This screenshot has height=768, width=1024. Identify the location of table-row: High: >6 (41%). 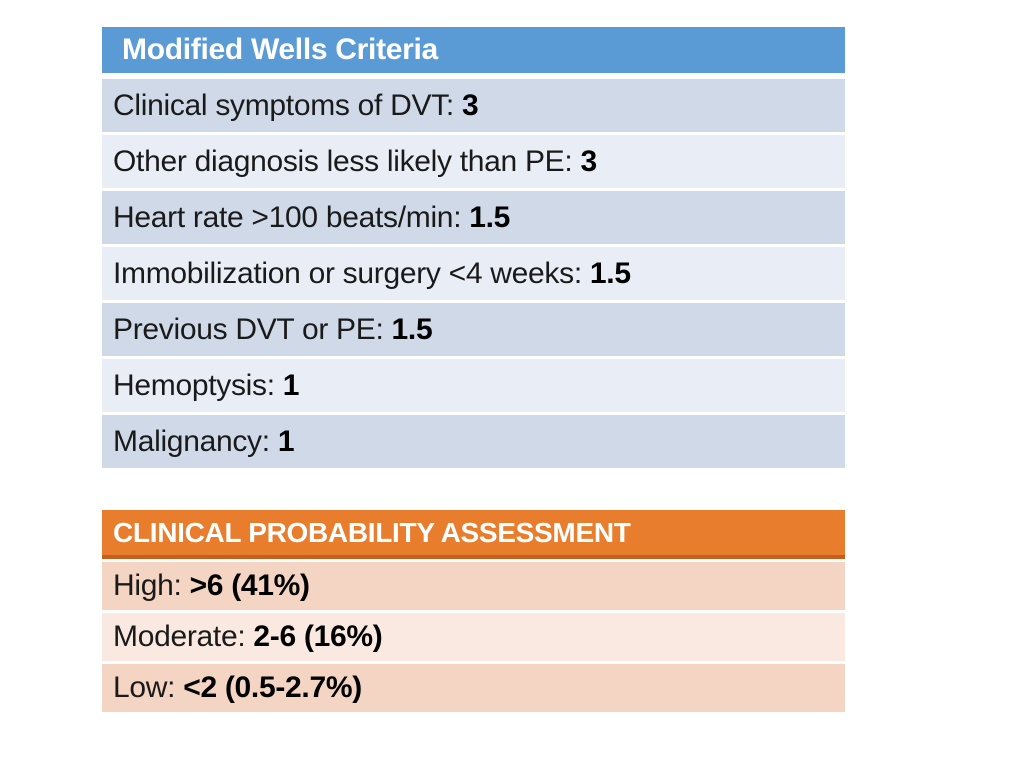
(473, 586).